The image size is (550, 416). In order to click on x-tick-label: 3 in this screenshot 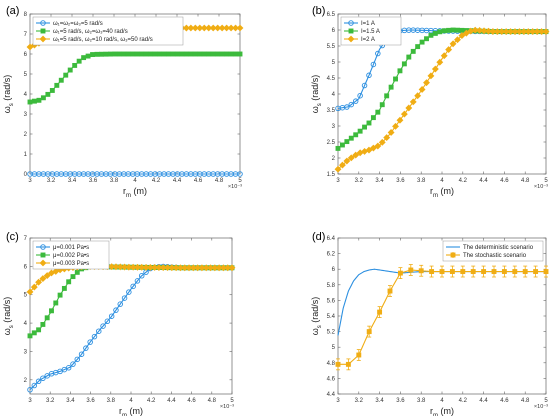, I will do `click(30, 181)`.